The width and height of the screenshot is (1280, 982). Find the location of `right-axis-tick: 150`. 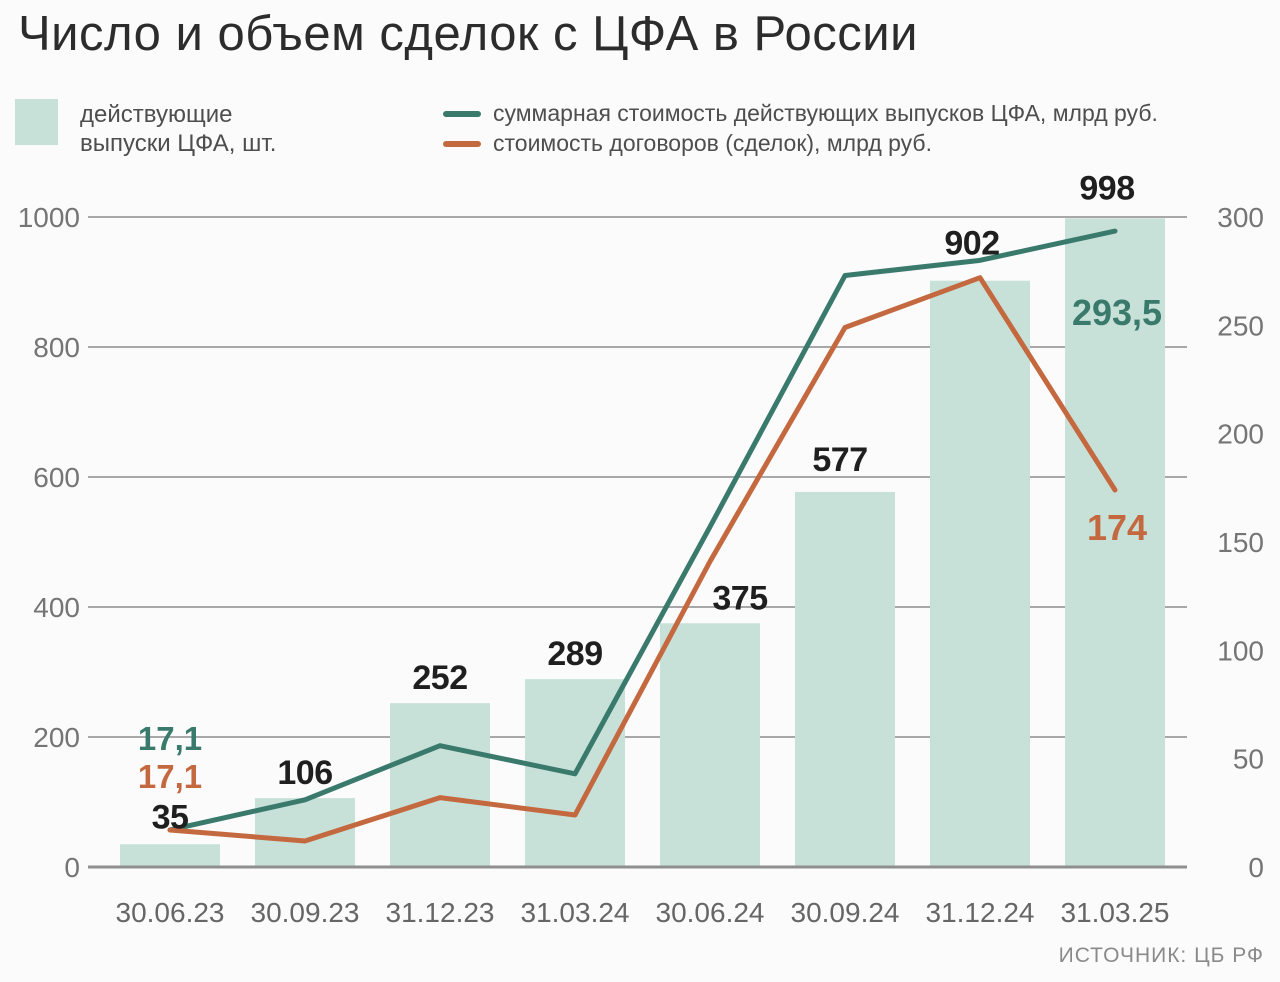

right-axis-tick: 150 is located at coordinates (1240, 542).